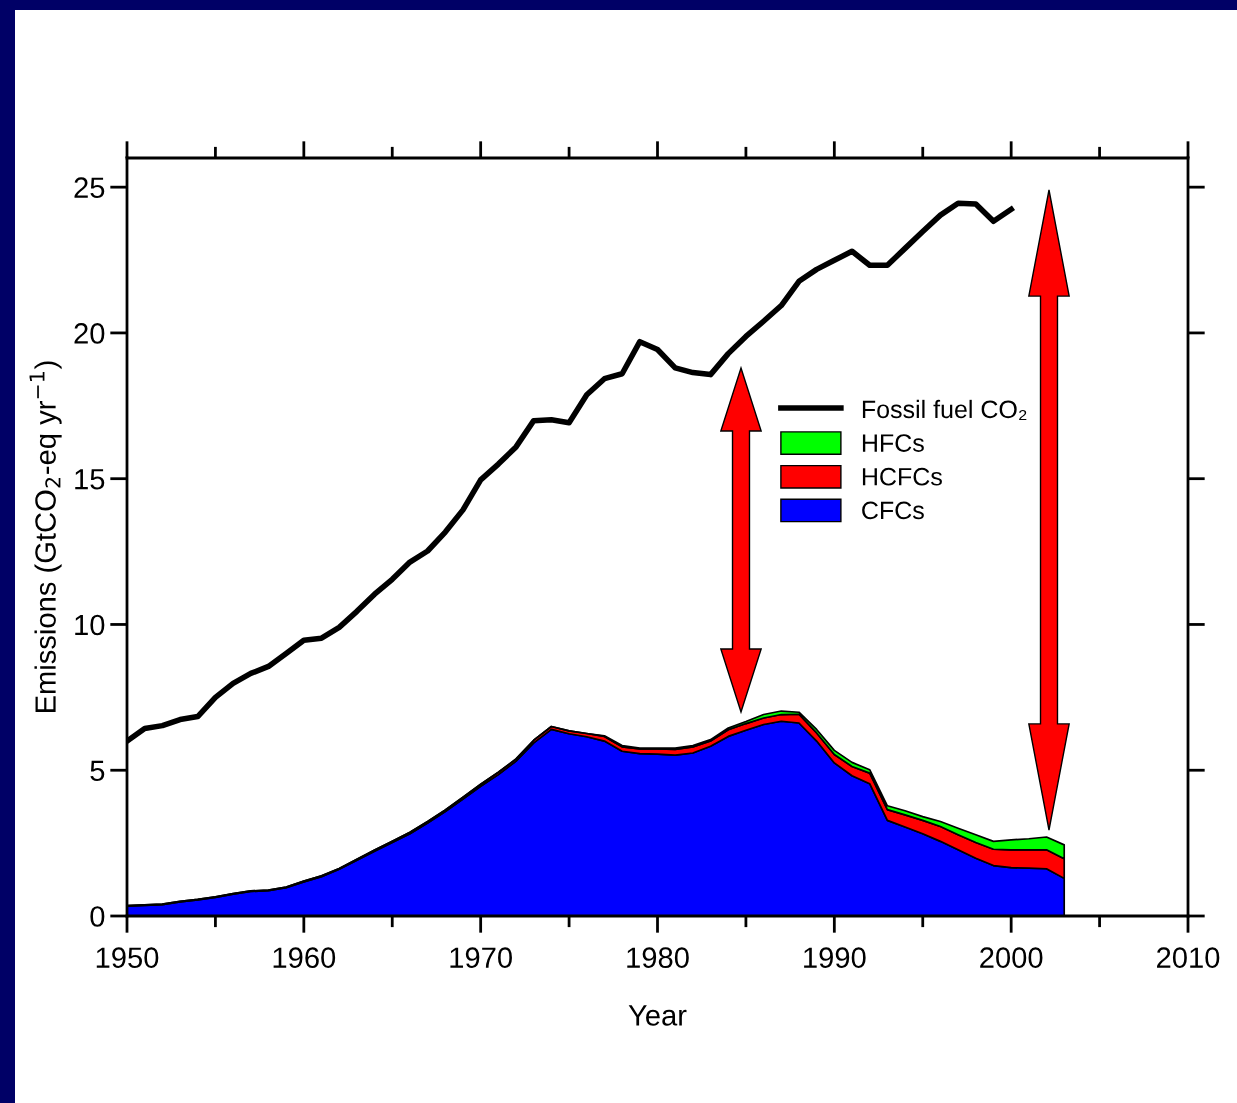 The height and width of the screenshot is (1103, 1237). Describe the element at coordinates (97, 916) in the screenshot. I see `y-tick-label: 0` at that location.